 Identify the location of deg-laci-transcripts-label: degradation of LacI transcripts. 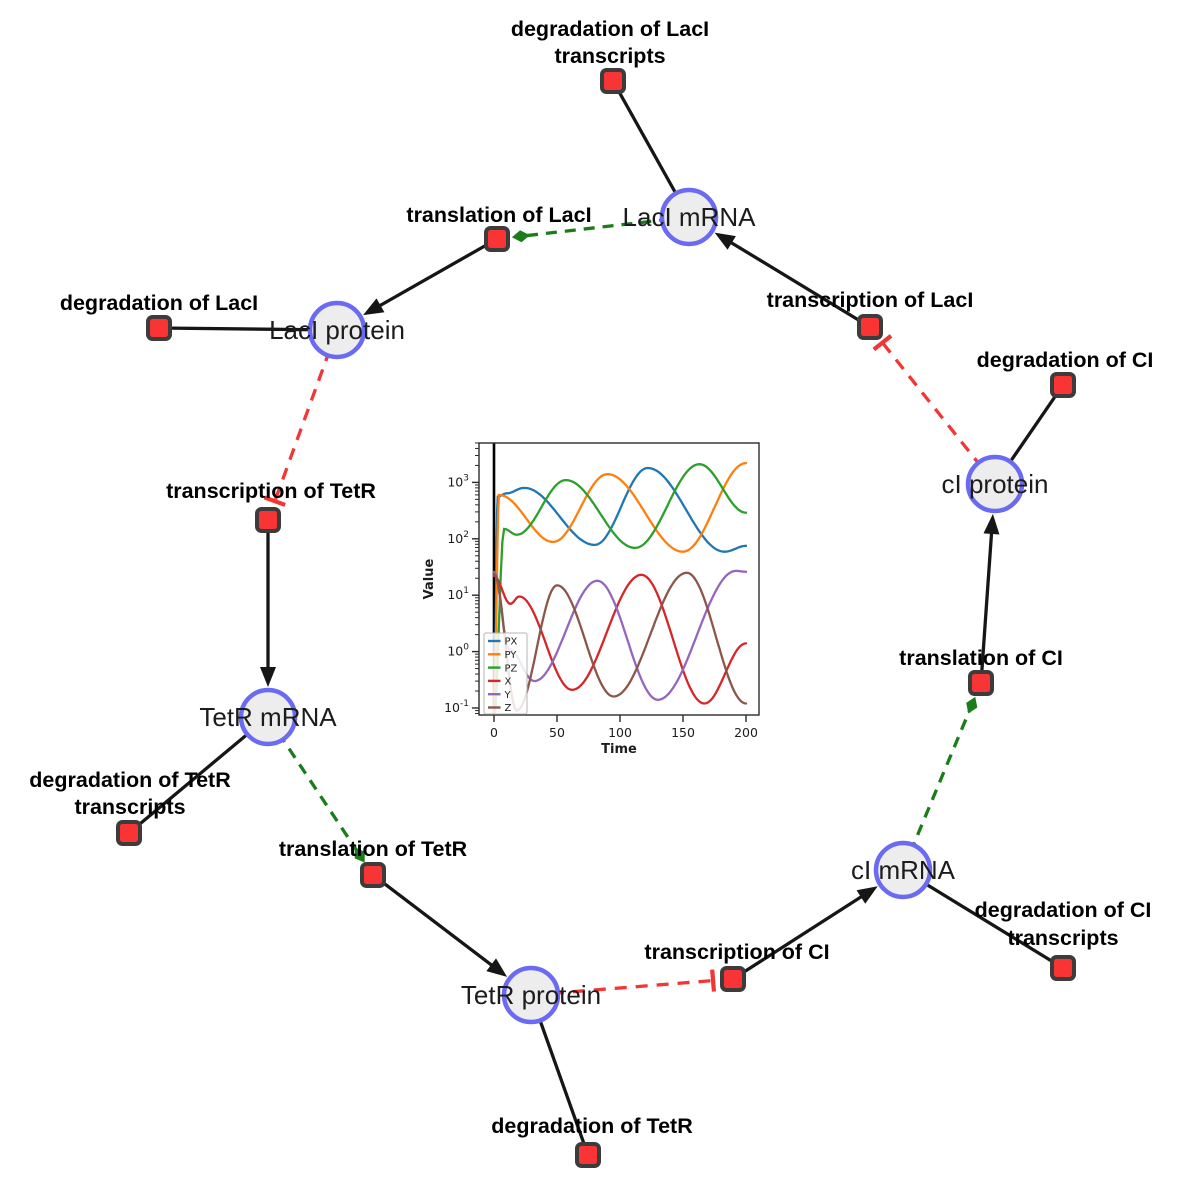
(610, 42).